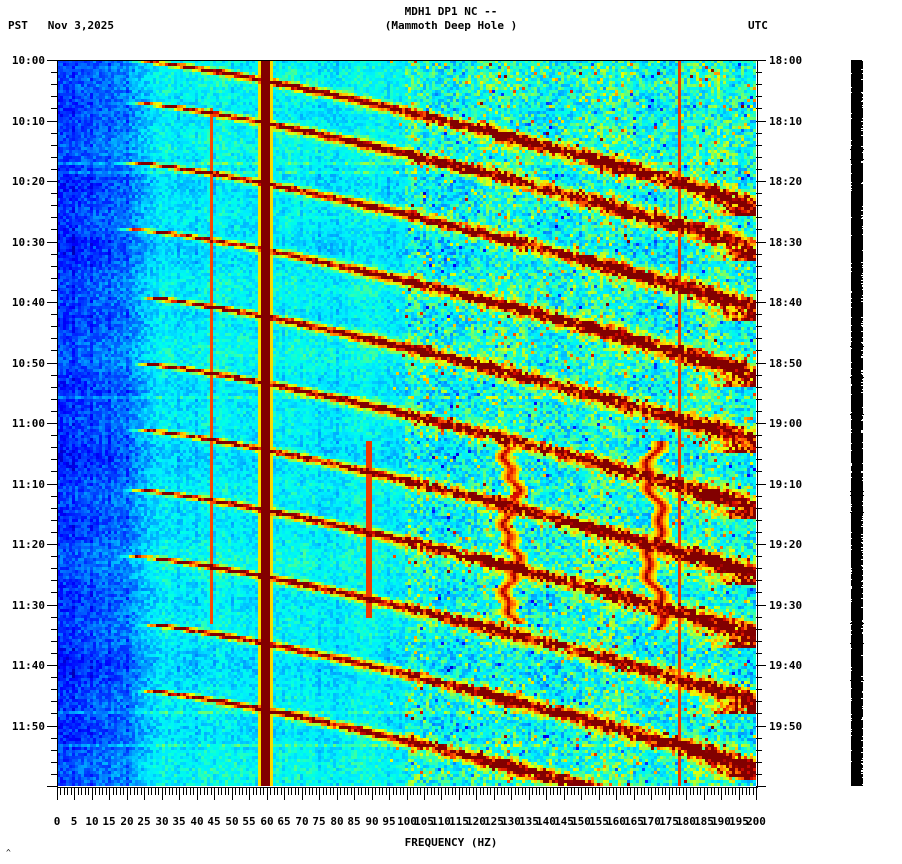 Image resolution: width=902 pixels, height=864 pixels. Describe the element at coordinates (546, 821) in the screenshot. I see `x-axis-label-28: 140` at that location.